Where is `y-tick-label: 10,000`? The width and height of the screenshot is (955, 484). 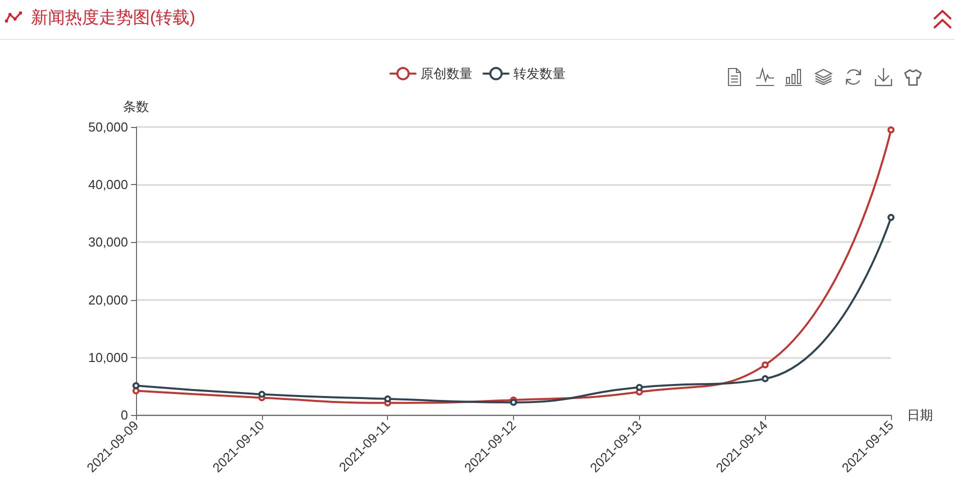 y-tick-label: 10,000 is located at coordinates (108, 357).